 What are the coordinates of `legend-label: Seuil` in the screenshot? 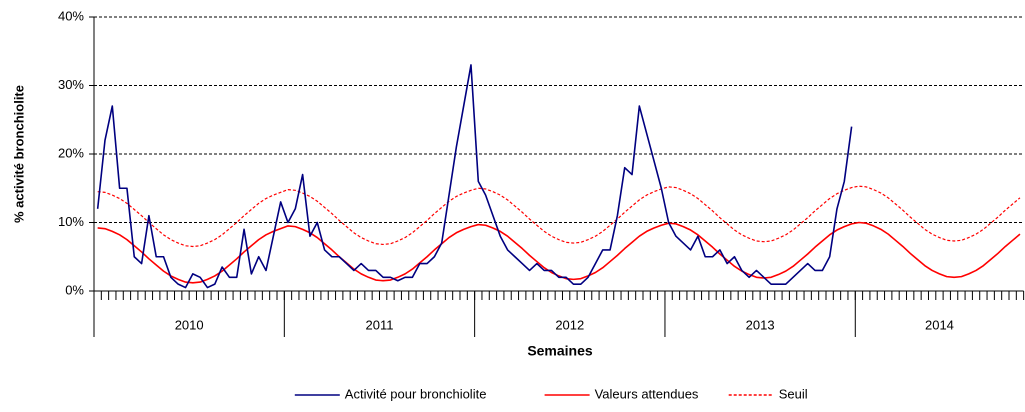 It's located at (793, 393).